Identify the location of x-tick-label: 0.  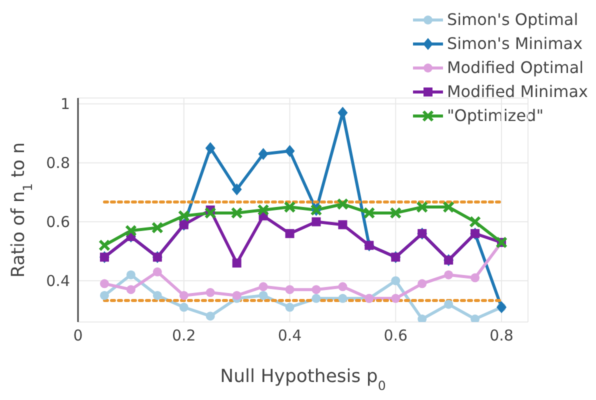
(78, 335).